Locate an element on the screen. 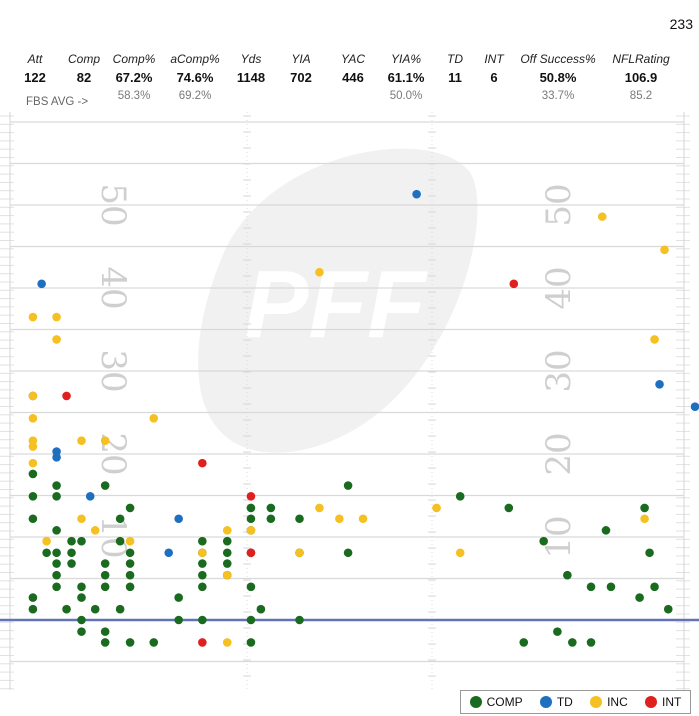 The image size is (699, 716). stat-column-int: INT 6 is located at coordinates (494, 77).